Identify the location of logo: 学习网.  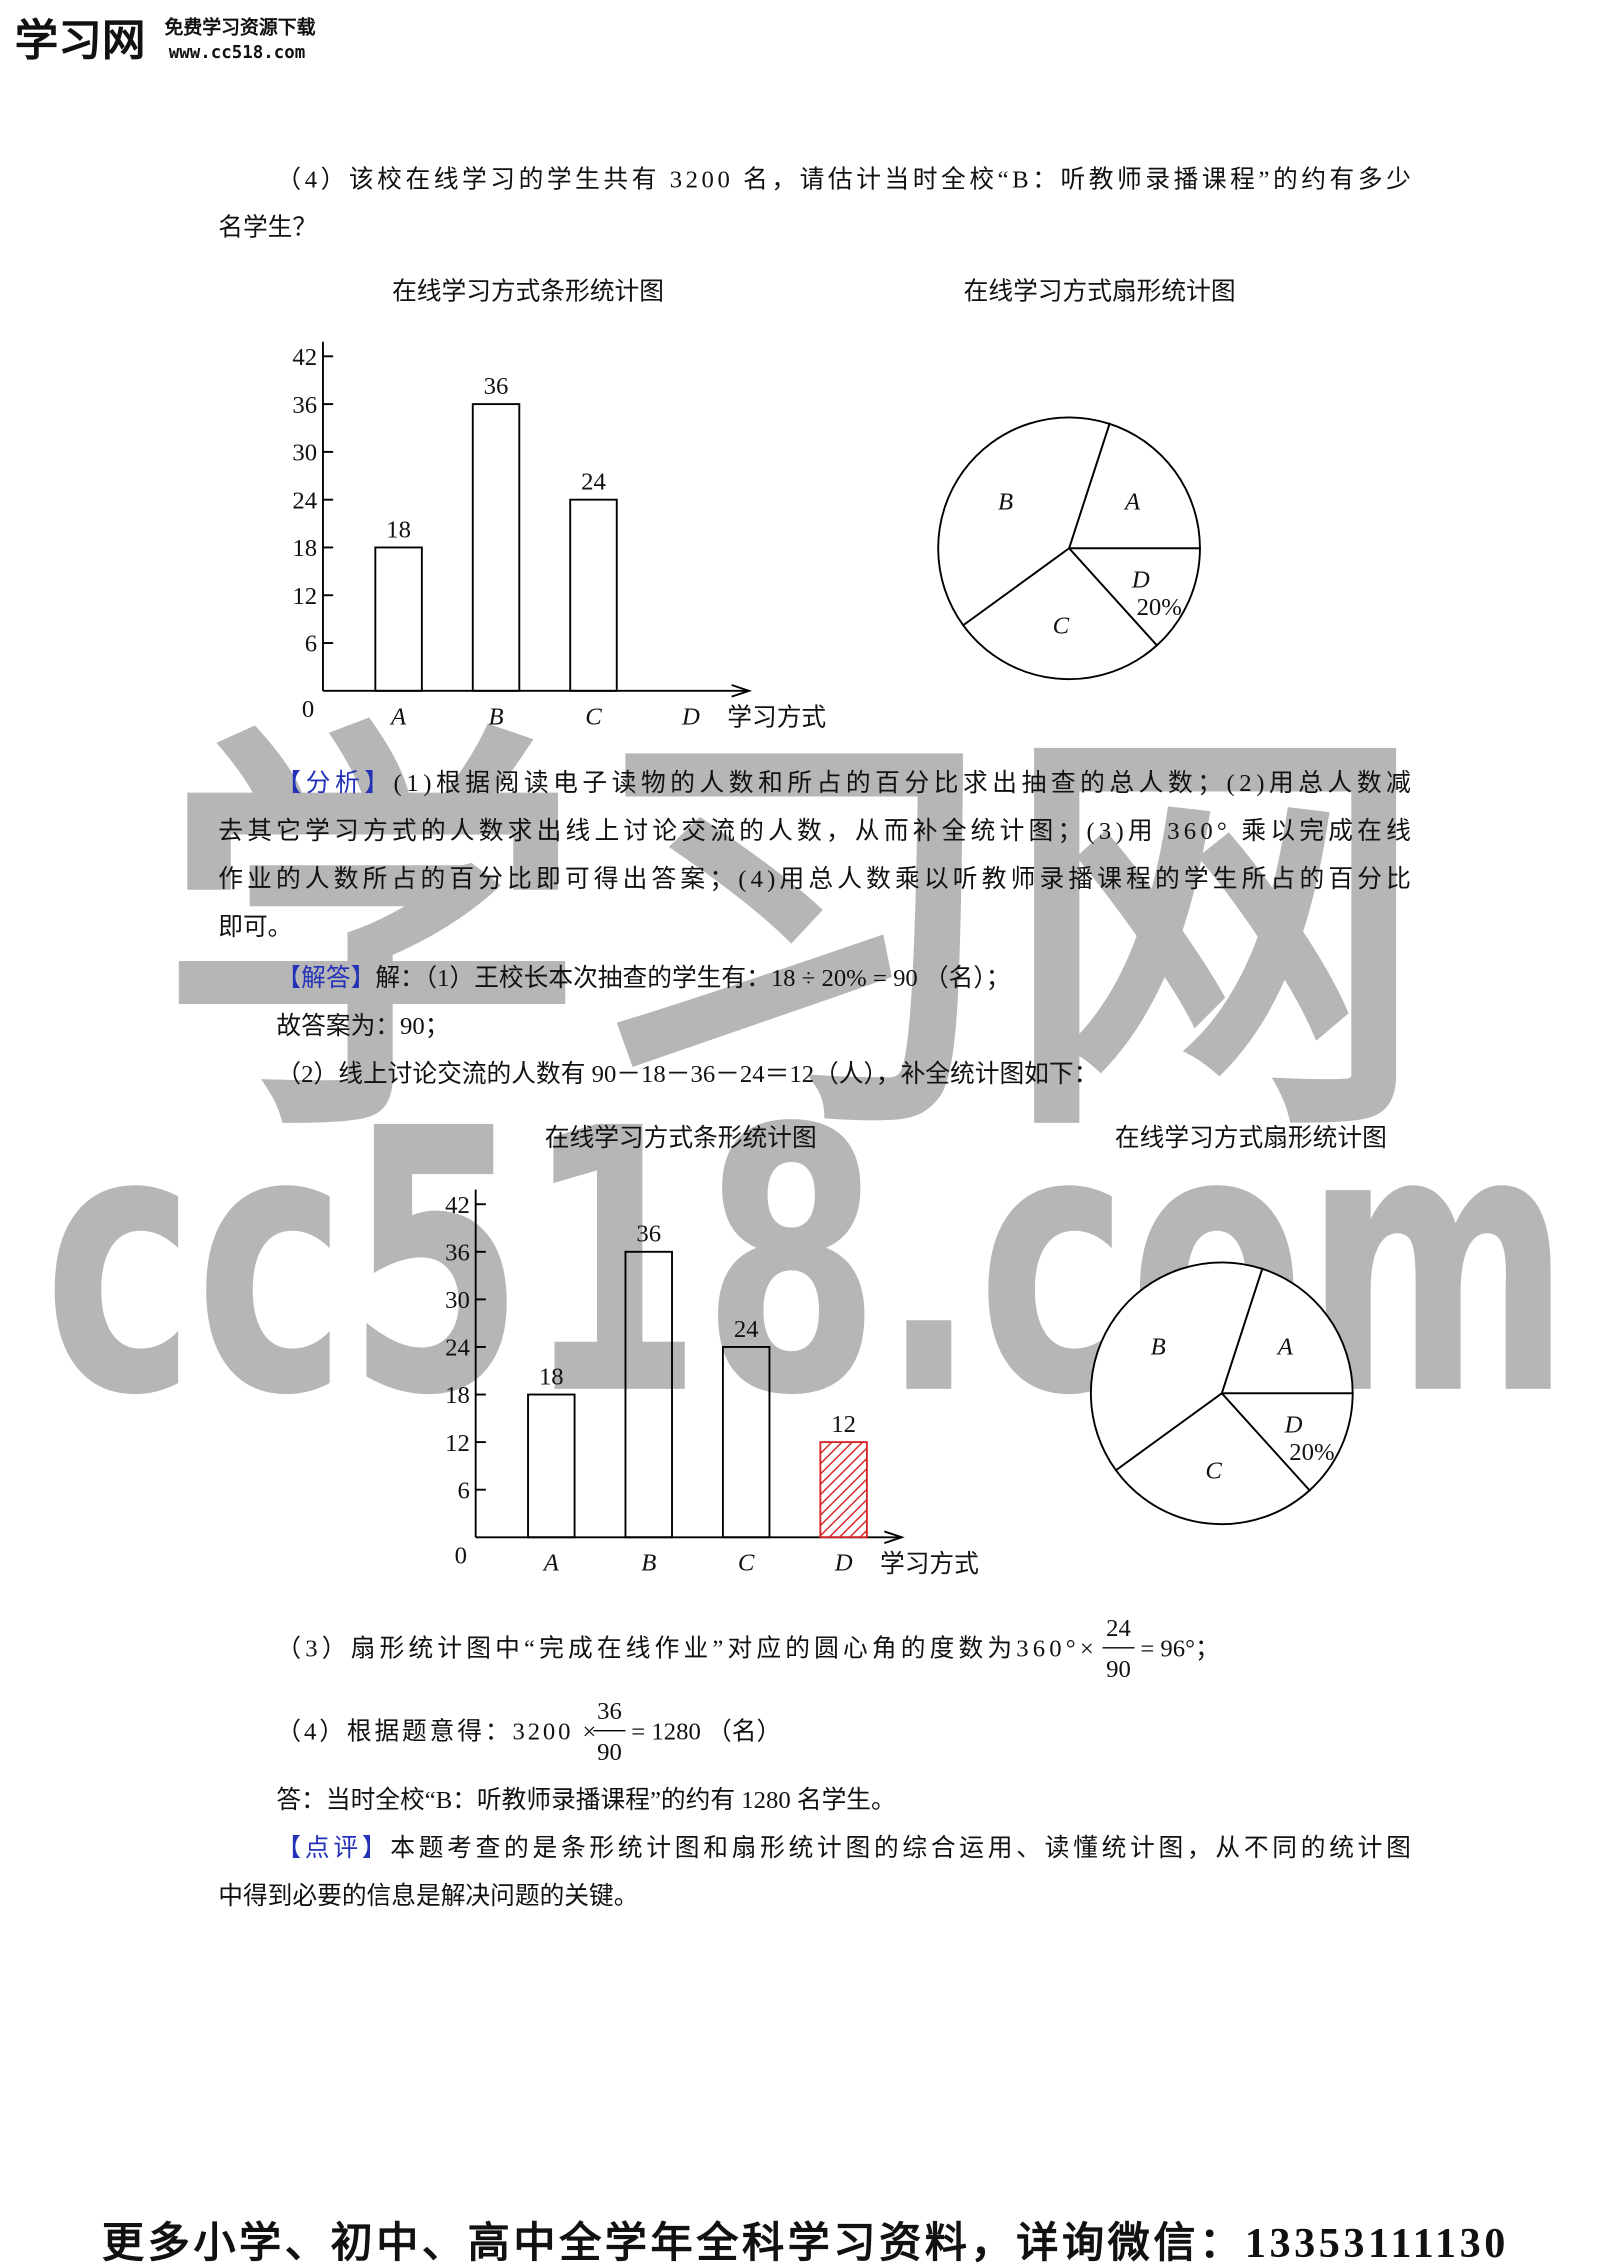
(80, 41).